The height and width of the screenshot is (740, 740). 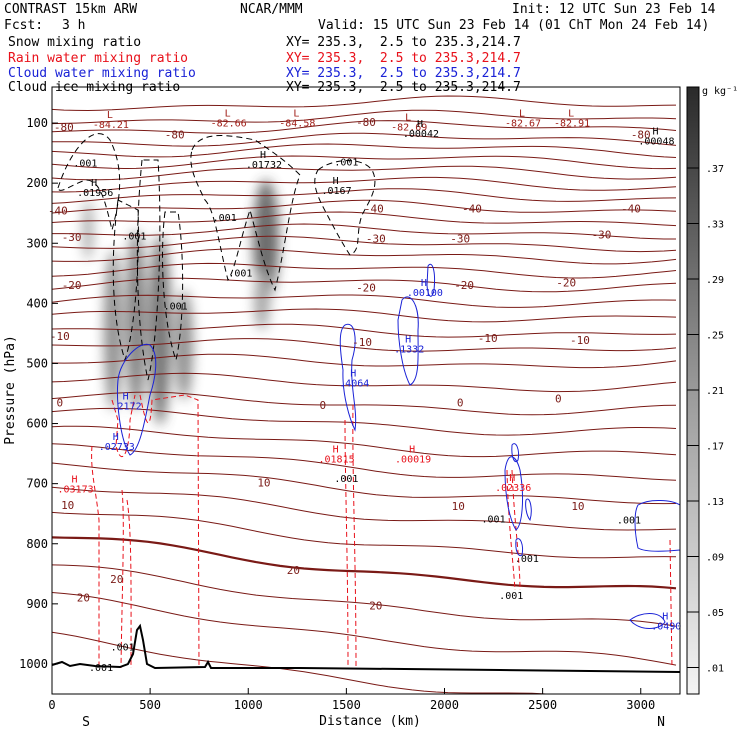 I want to click on extremum-value: .02733, so click(x=117, y=447).